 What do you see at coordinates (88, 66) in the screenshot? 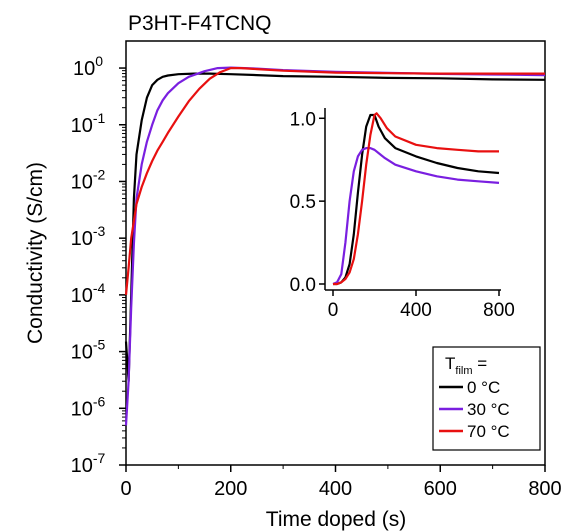
I see `y-tick-label: 10⁰` at bounding box center [88, 66].